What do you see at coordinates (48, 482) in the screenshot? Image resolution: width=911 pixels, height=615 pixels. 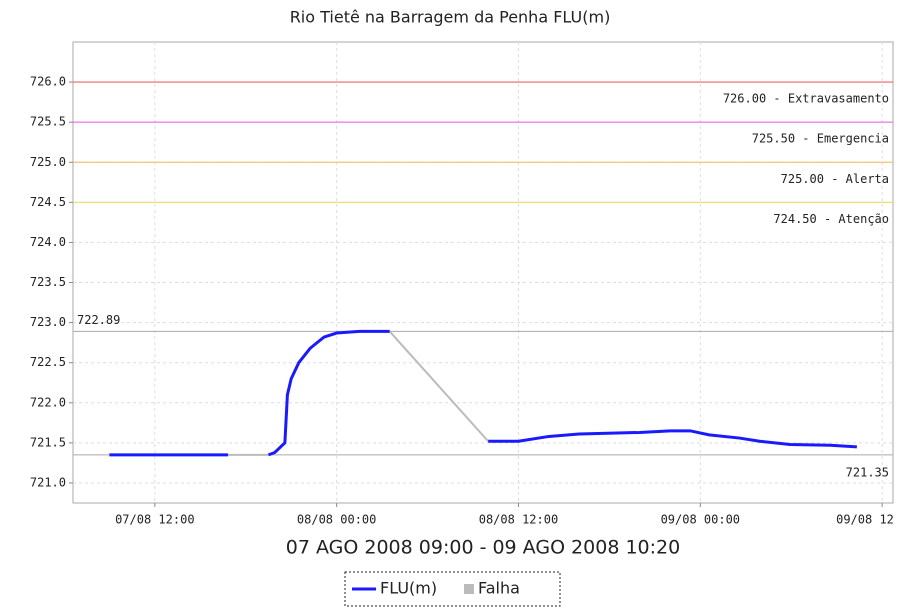 I see `y-tick-label: 721.0` at bounding box center [48, 482].